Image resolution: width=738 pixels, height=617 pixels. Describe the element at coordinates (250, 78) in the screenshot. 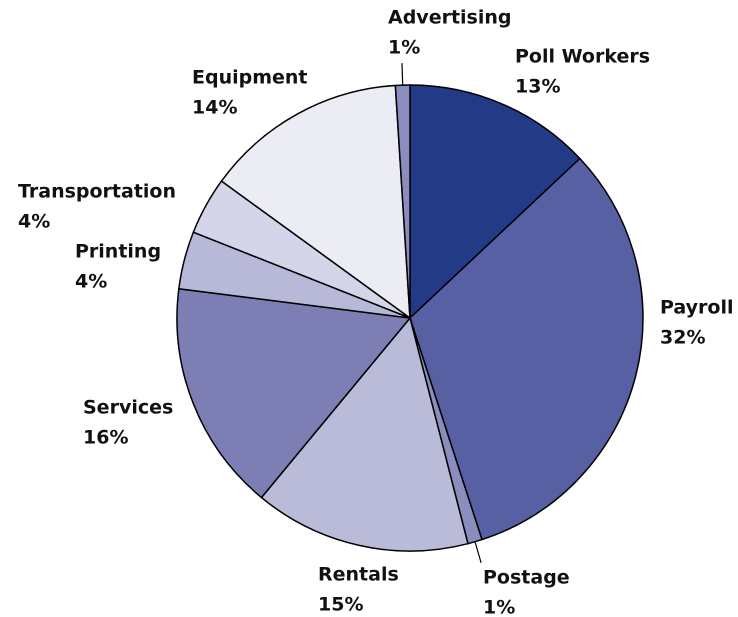

I see `slice-label: Equipment` at that location.